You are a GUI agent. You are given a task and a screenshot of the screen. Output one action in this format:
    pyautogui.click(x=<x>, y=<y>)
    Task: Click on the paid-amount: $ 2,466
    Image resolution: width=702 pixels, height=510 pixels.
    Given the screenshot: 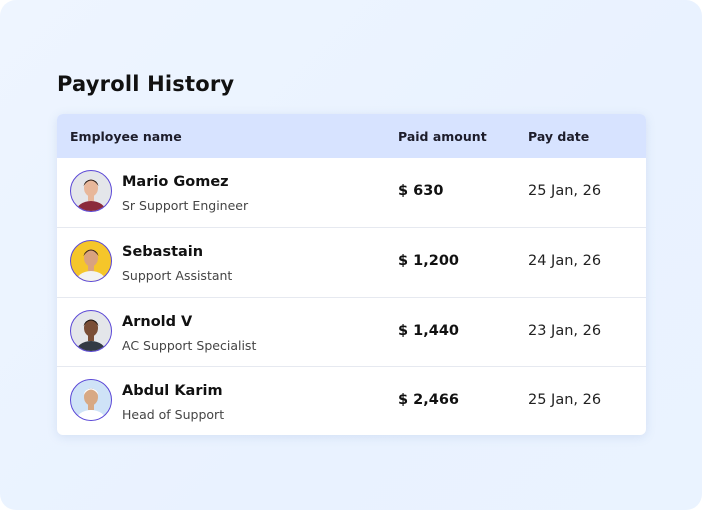 What is the action you would take?
    pyautogui.click(x=429, y=399)
    